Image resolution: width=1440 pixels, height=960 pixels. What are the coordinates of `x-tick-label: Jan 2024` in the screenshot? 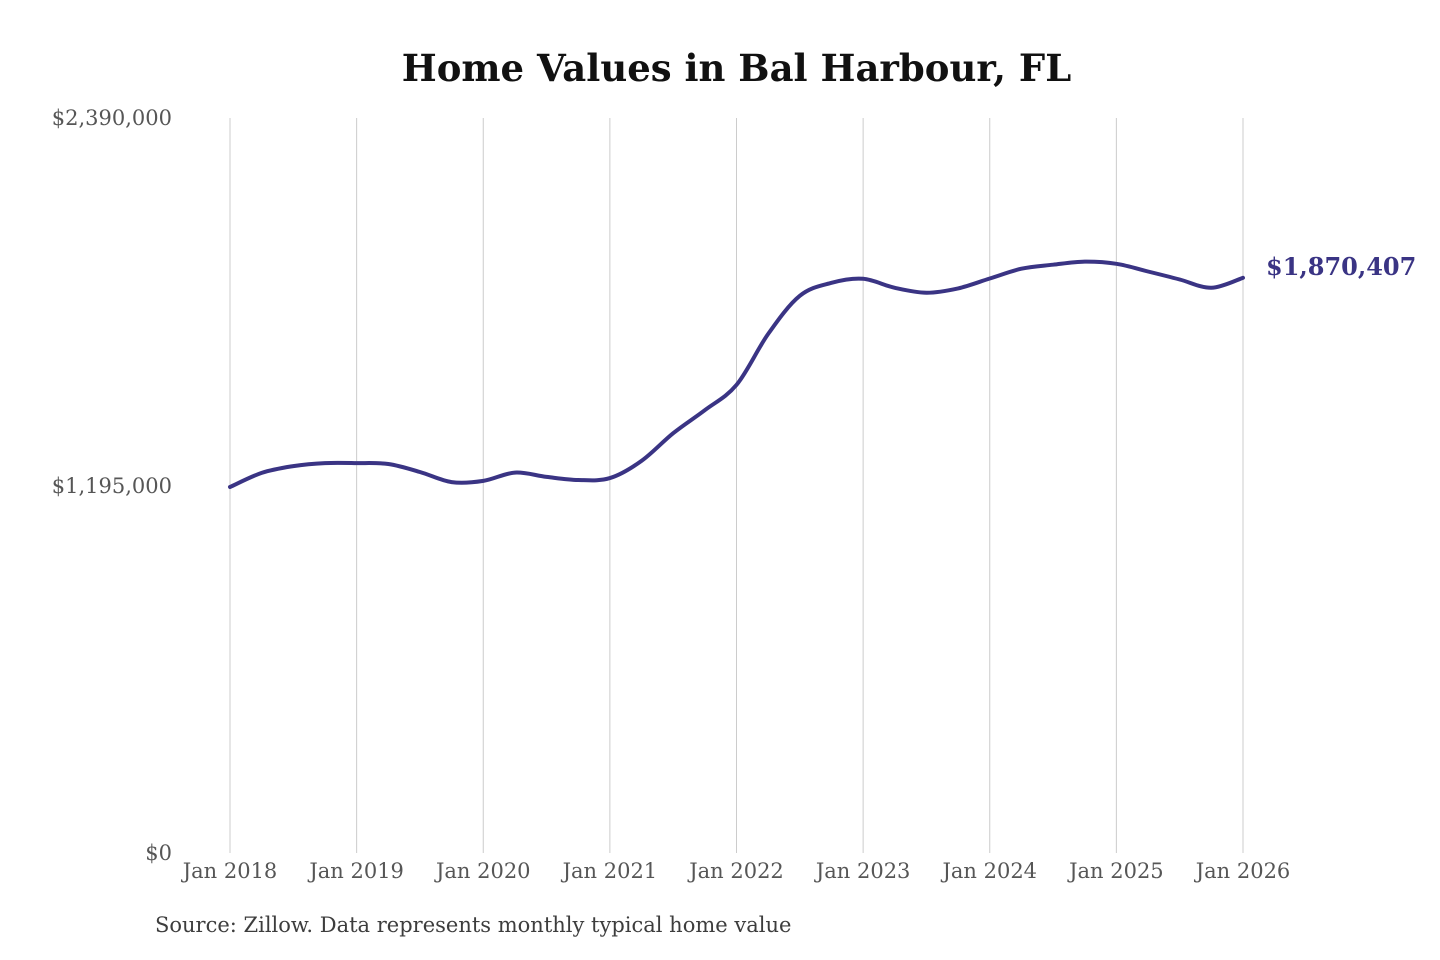 It's located at (990, 871).